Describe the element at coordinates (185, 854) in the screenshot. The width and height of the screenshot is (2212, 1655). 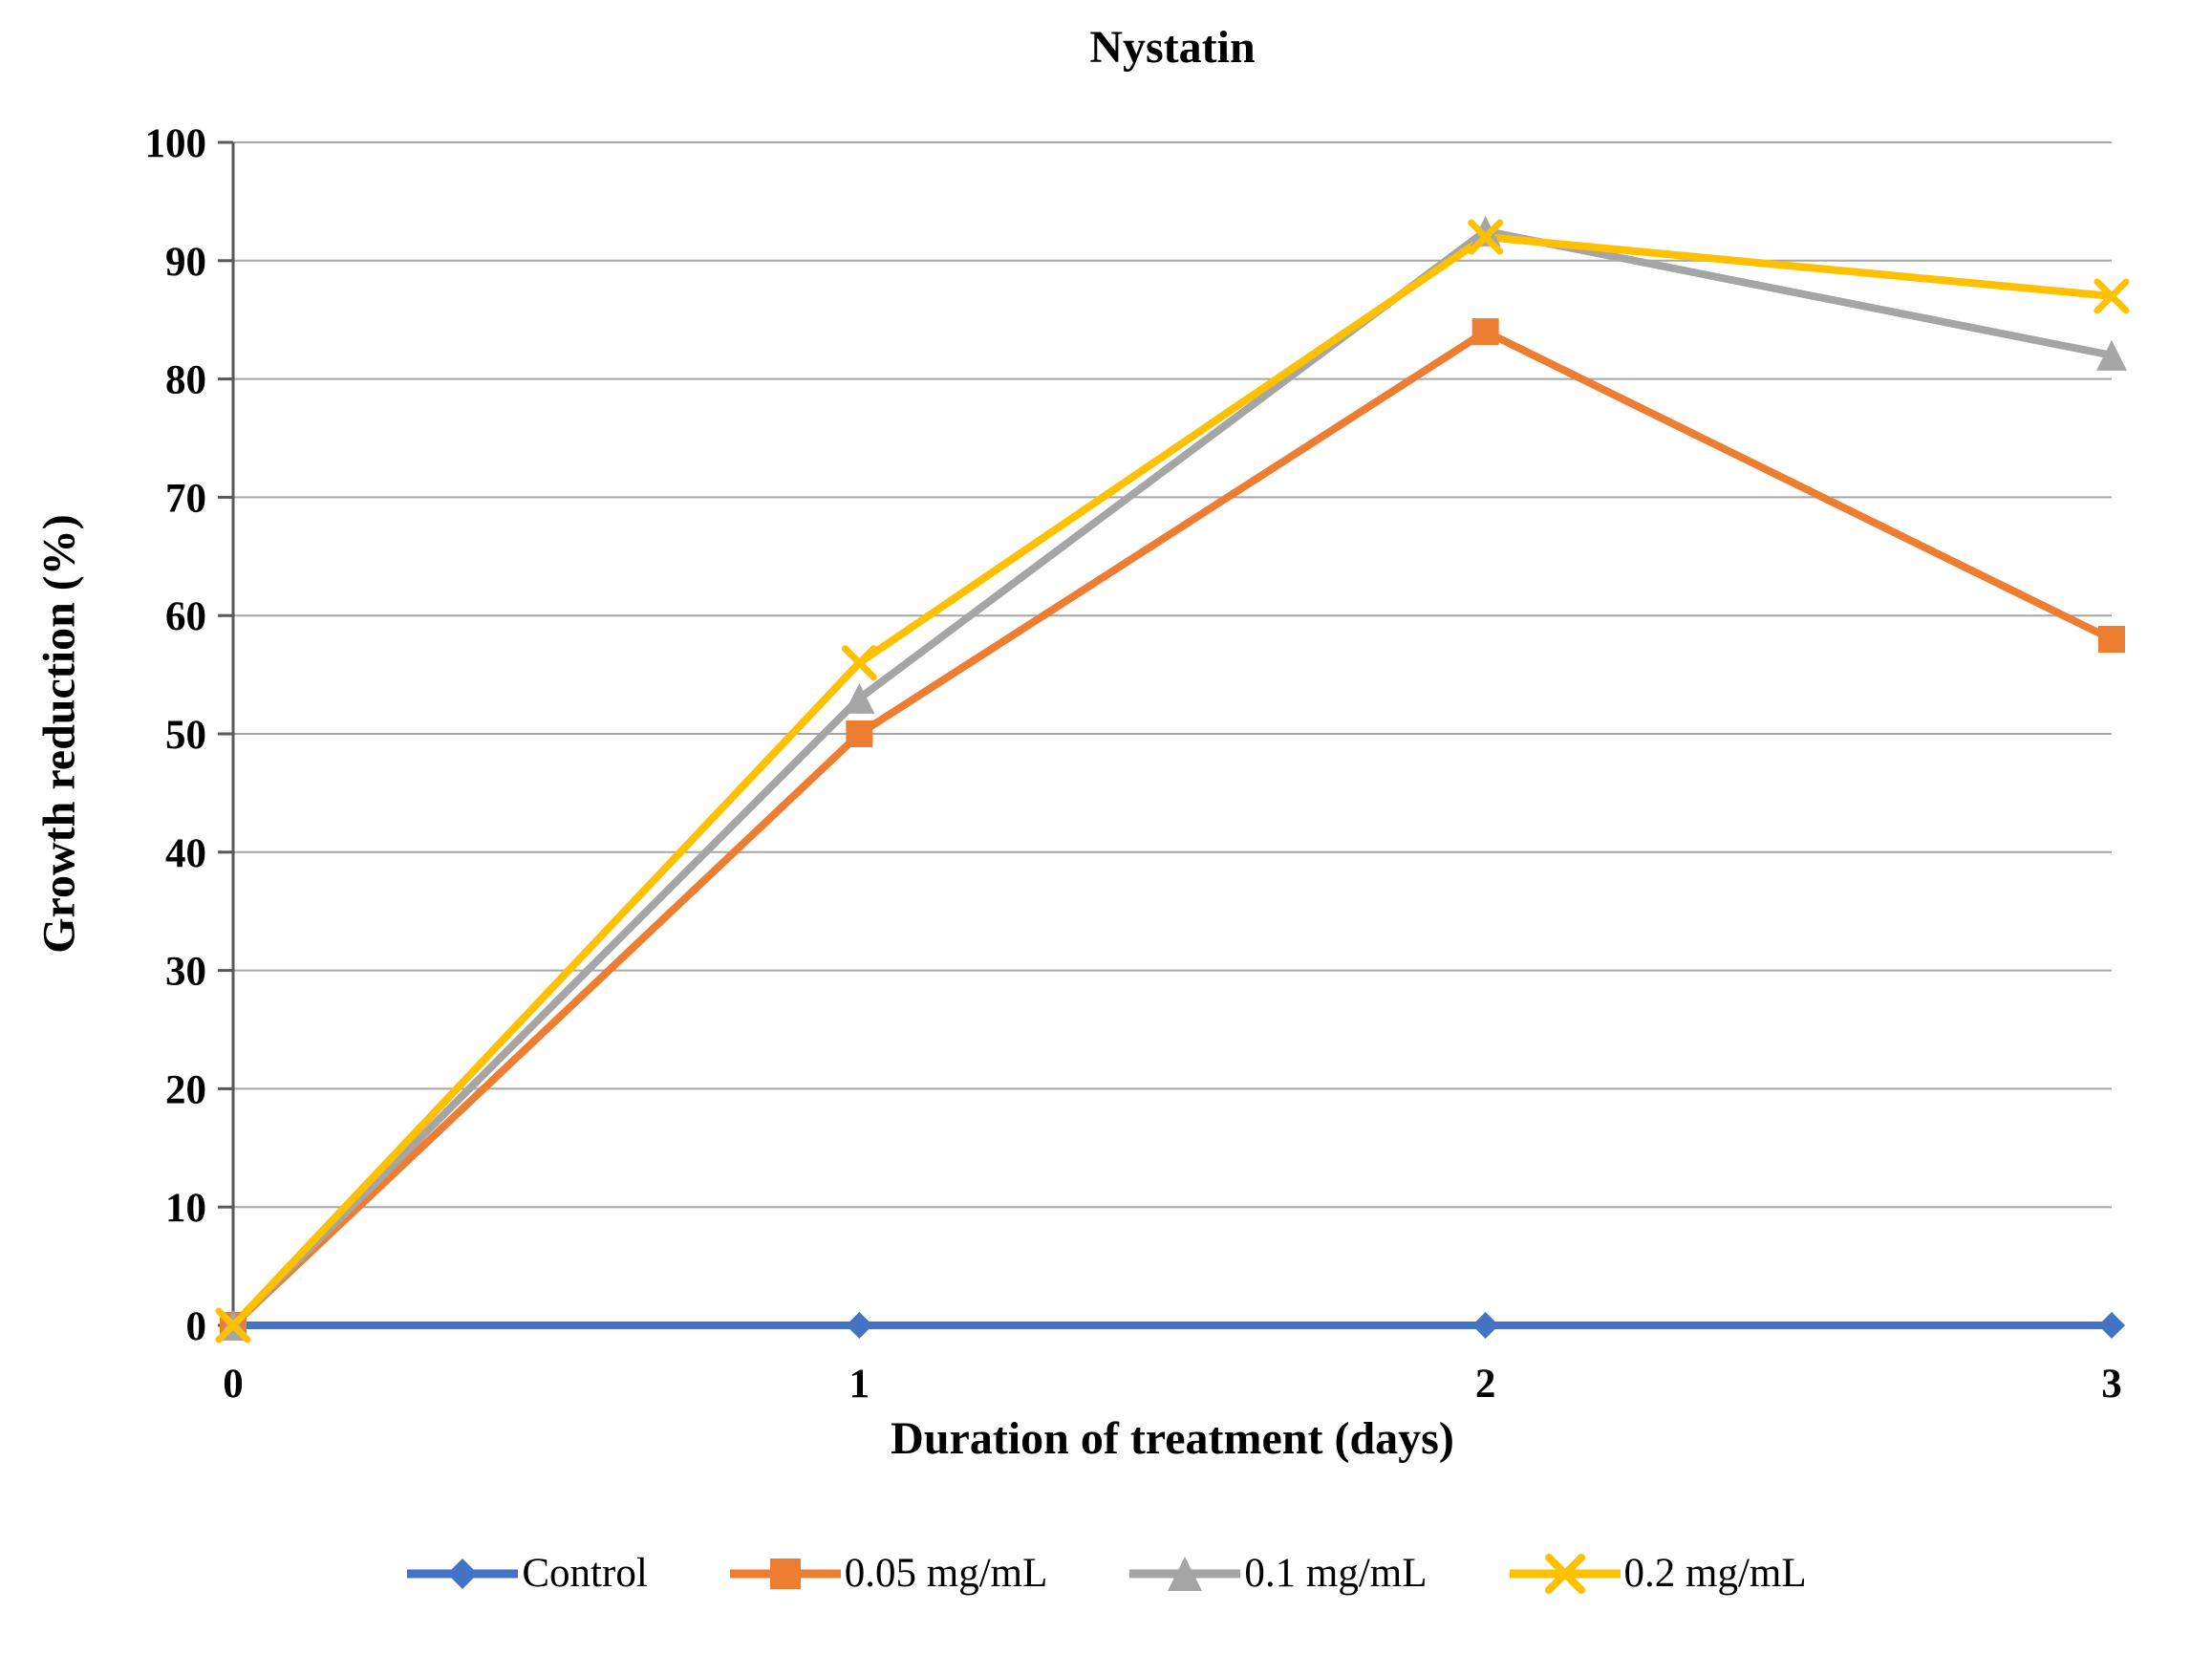
I see `y-tick-label: 40` at that location.